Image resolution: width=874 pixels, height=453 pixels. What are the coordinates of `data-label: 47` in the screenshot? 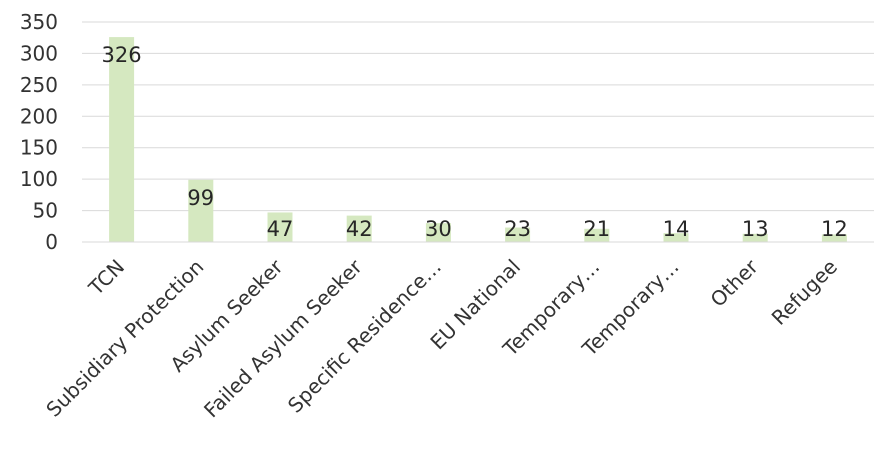 It's located at (280, 229).